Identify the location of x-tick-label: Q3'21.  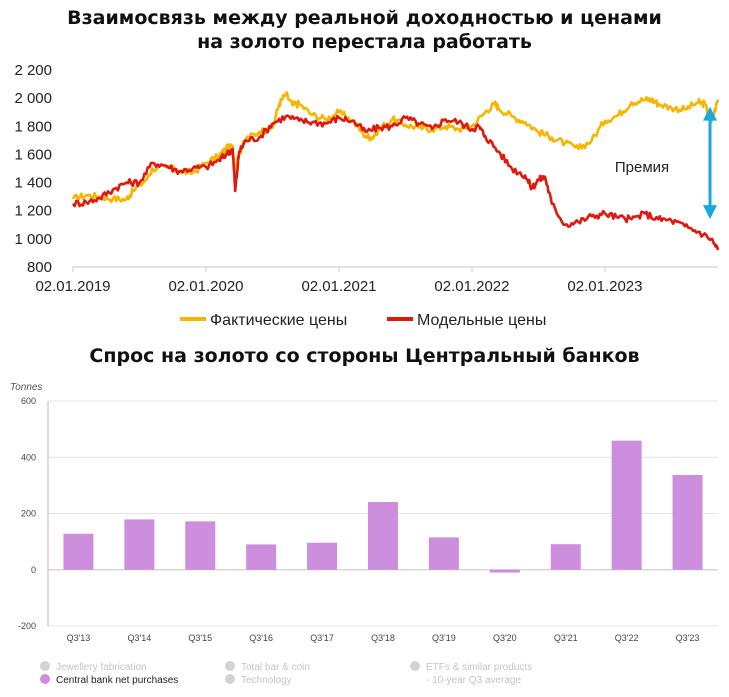
(566, 638).